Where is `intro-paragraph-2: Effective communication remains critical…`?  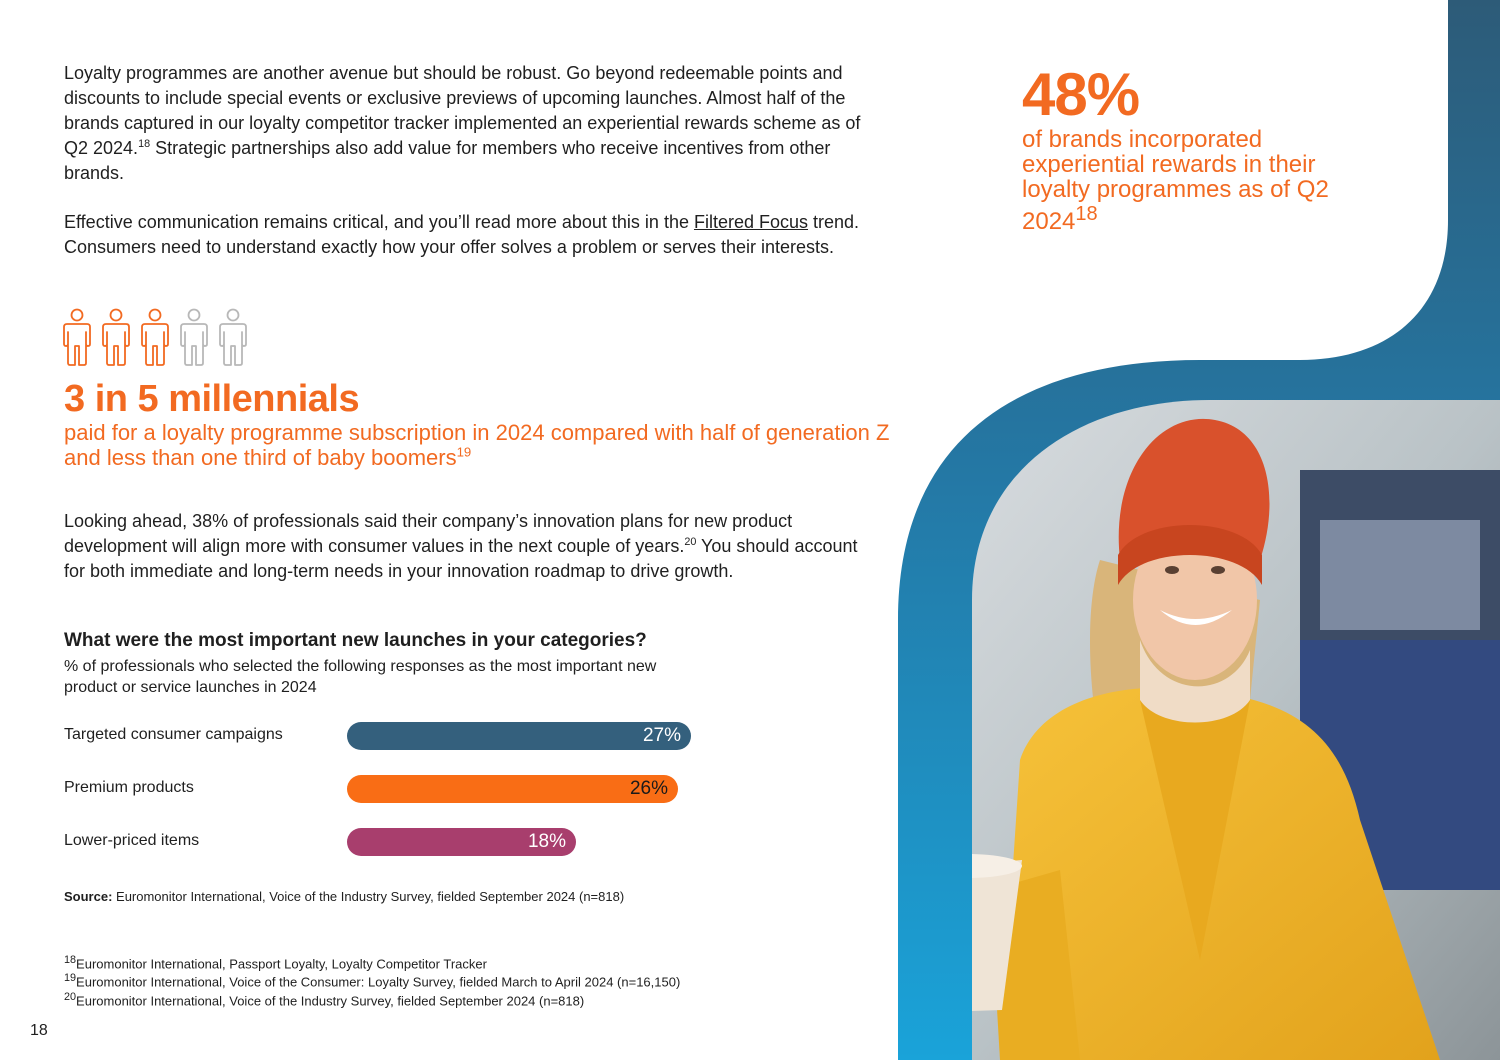
intro-paragraph-2: Effective communication remains critical… is located at coordinates (462, 234).